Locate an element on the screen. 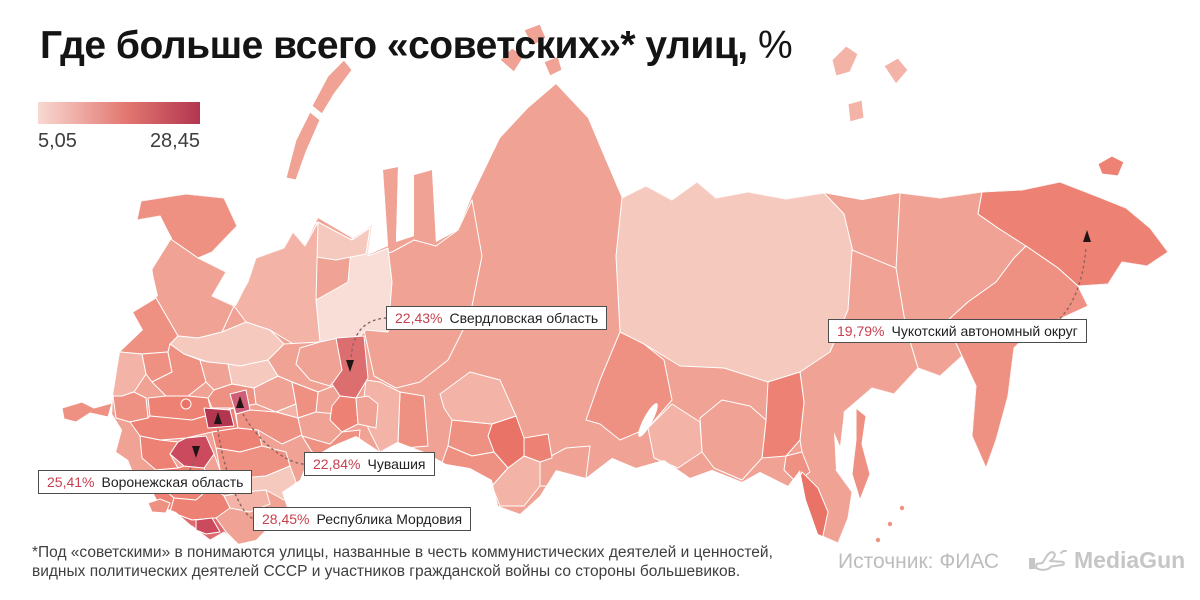  legend-max-label: 28,45 is located at coordinates (174, 141).